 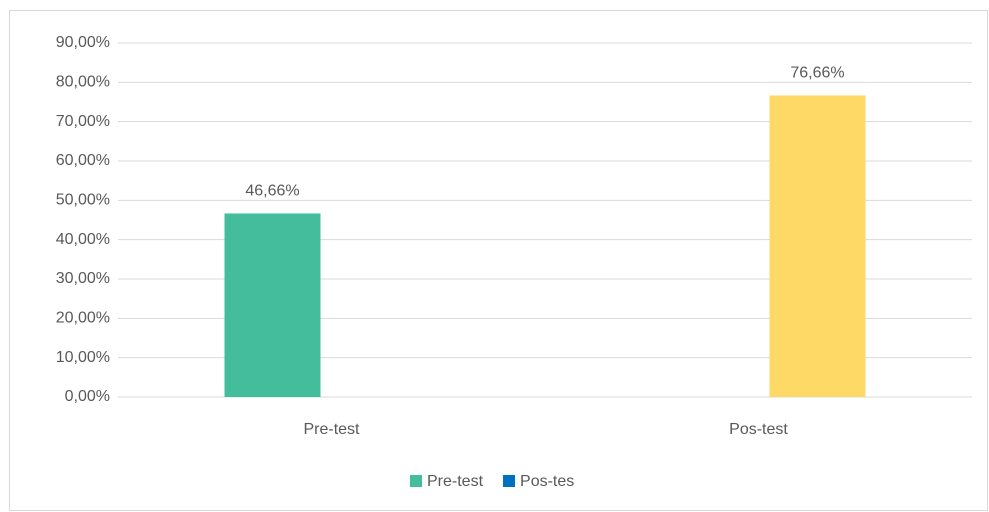 I want to click on y-tick-label: 70,00%, so click(x=83, y=121).